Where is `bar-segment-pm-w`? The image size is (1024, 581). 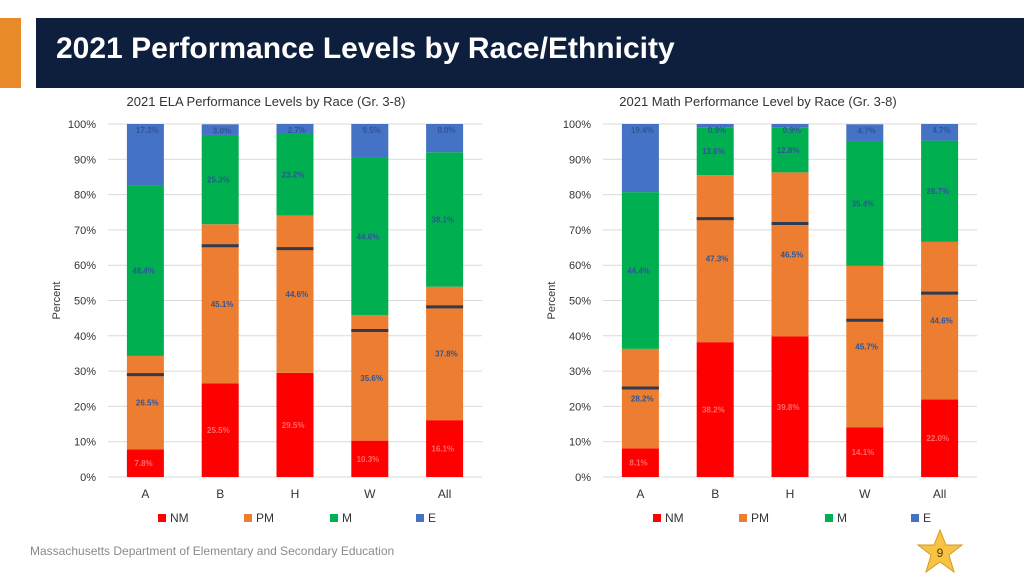
bar-segment-pm-w is located at coordinates (865, 346).